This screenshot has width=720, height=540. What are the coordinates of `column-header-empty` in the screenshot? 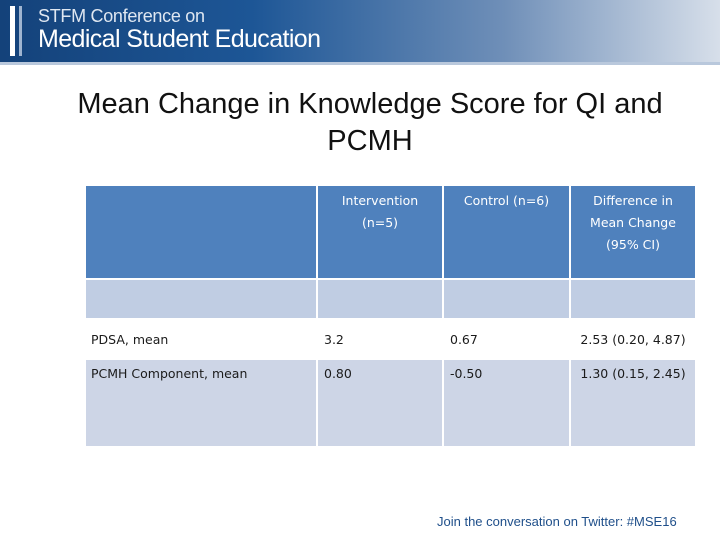 It's located at (201, 232).